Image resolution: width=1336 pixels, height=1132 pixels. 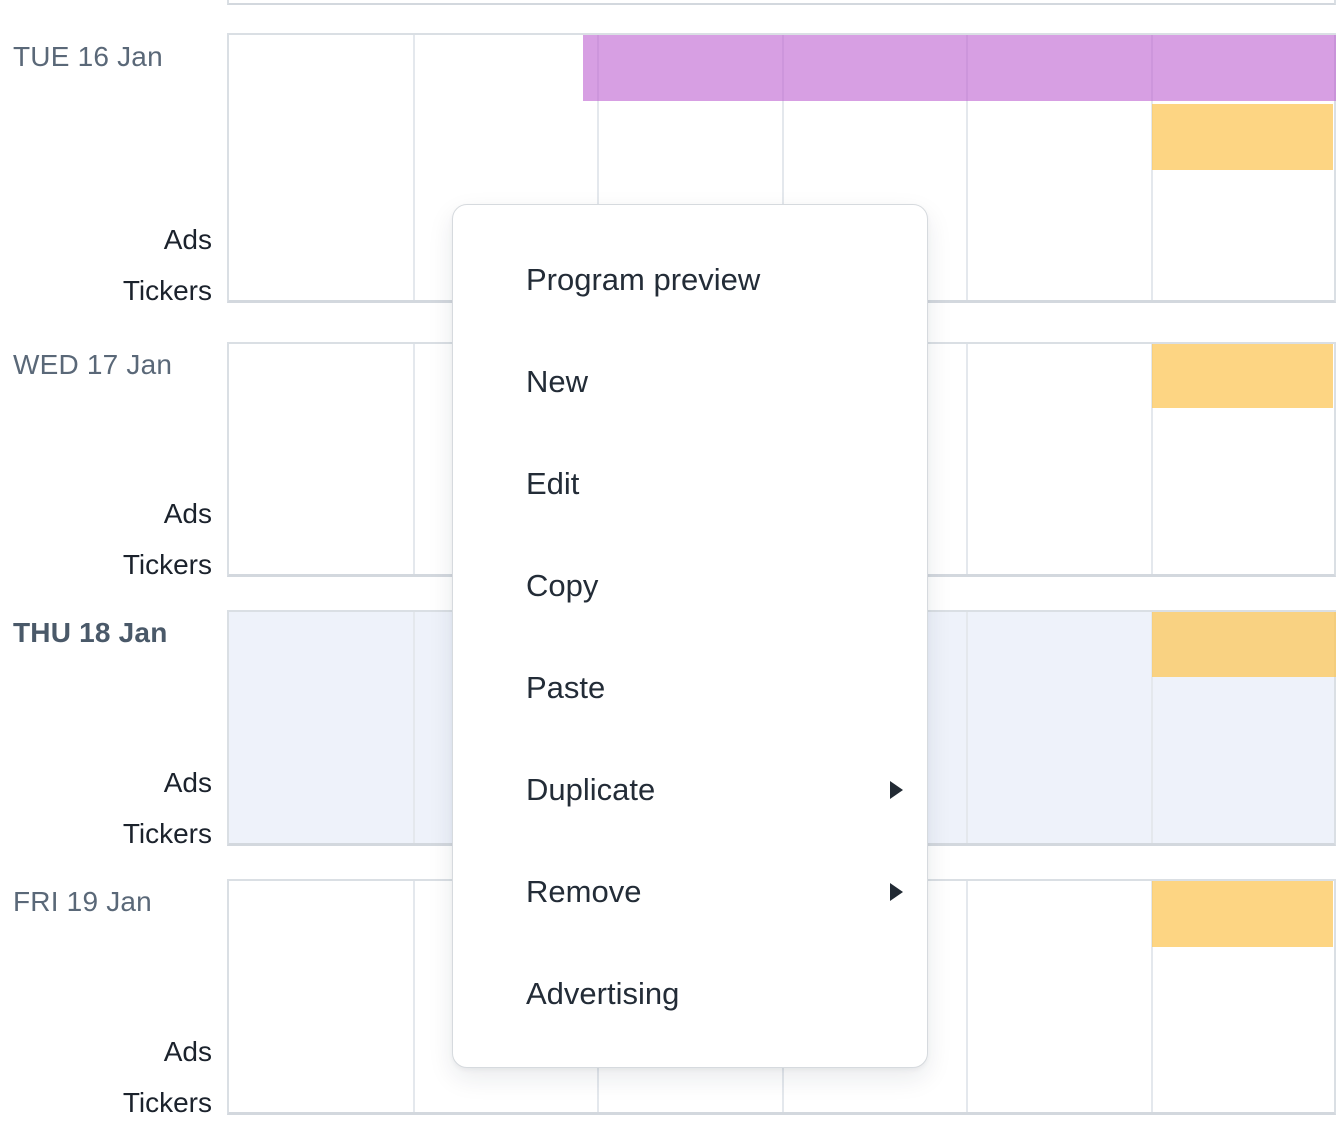 What do you see at coordinates (781, 2) in the screenshot?
I see `previous-day-grid-edge` at bounding box center [781, 2].